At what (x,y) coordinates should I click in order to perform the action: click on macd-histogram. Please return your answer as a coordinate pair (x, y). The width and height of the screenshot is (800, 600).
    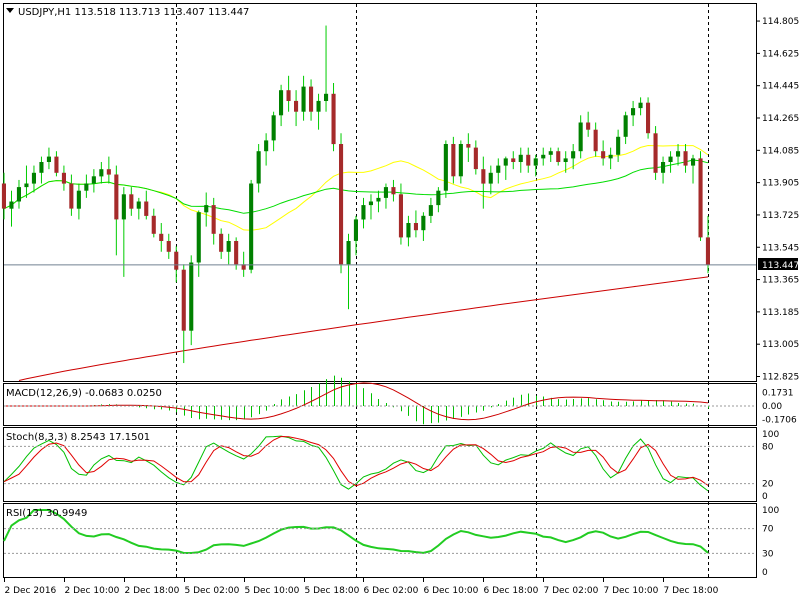
    Looking at the image, I should click on (356, 400).